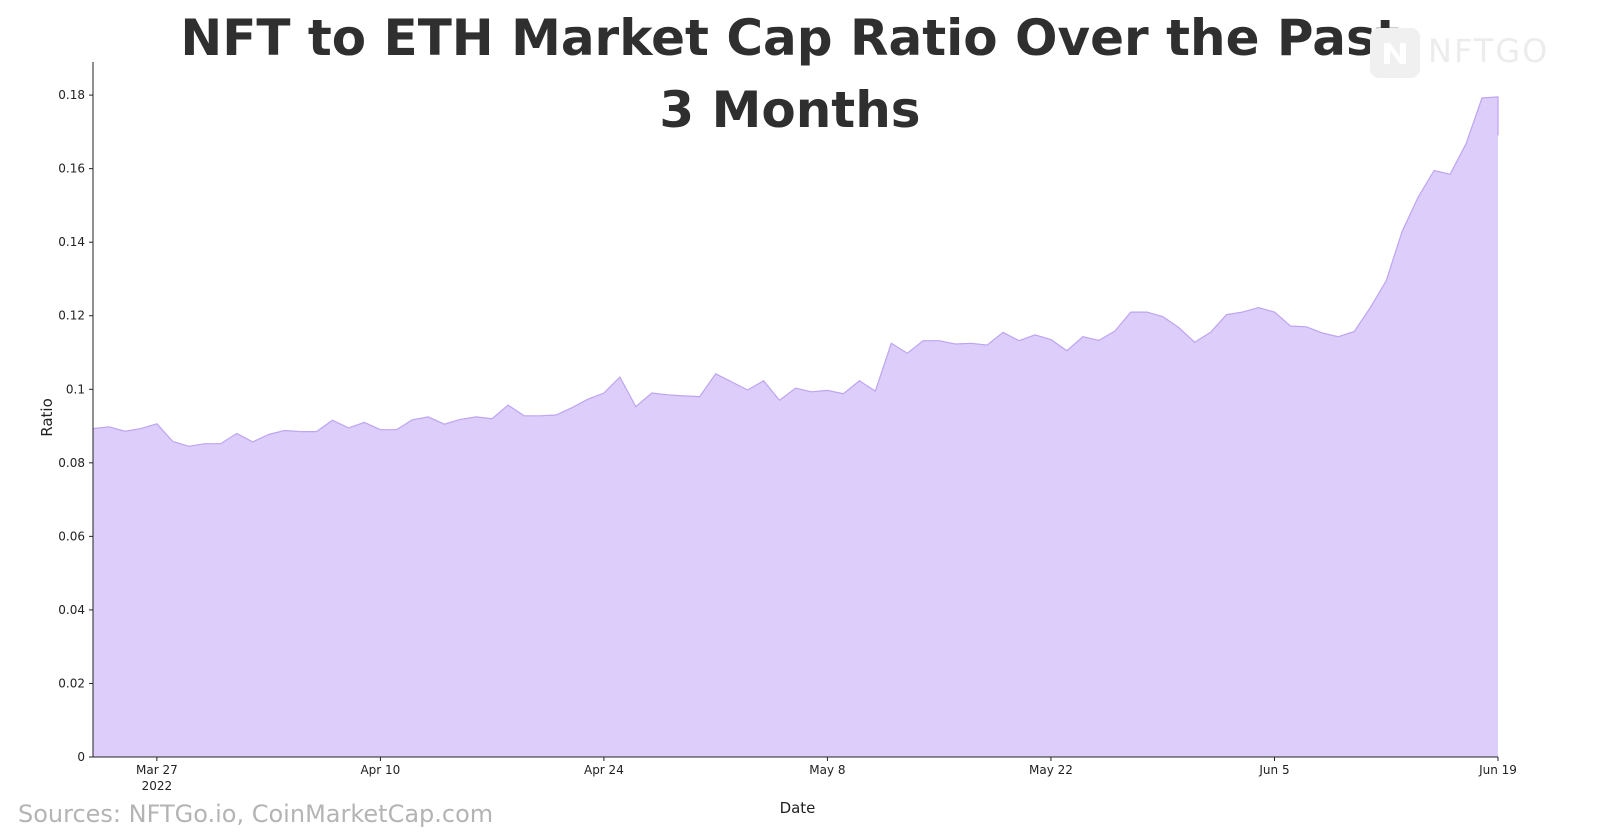 The width and height of the screenshot is (1600, 840). I want to click on y-tick-label: 0.1, so click(75, 389).